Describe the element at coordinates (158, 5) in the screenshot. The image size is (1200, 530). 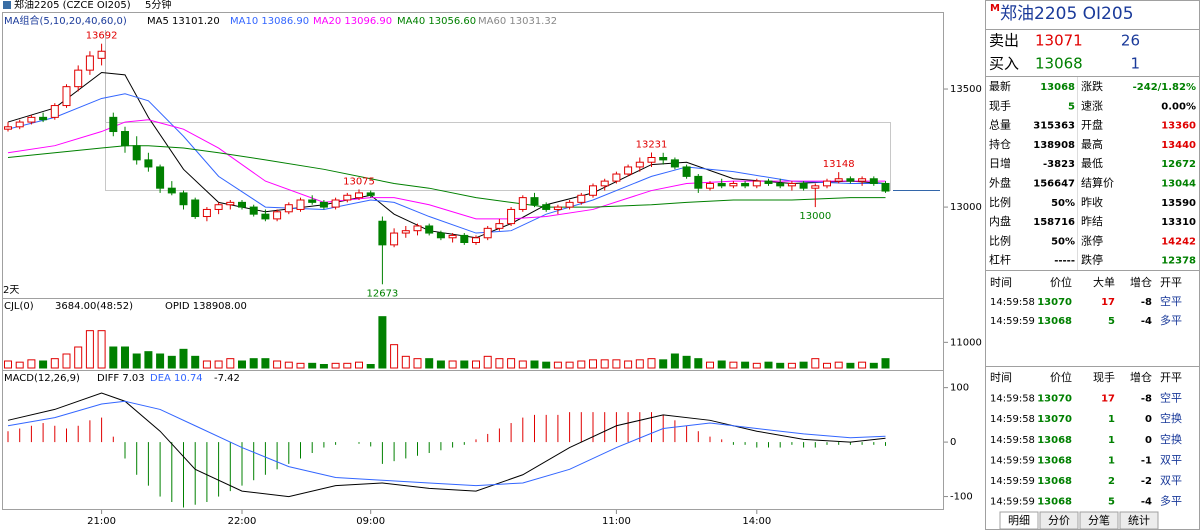
I see `period: 5分钟` at that location.